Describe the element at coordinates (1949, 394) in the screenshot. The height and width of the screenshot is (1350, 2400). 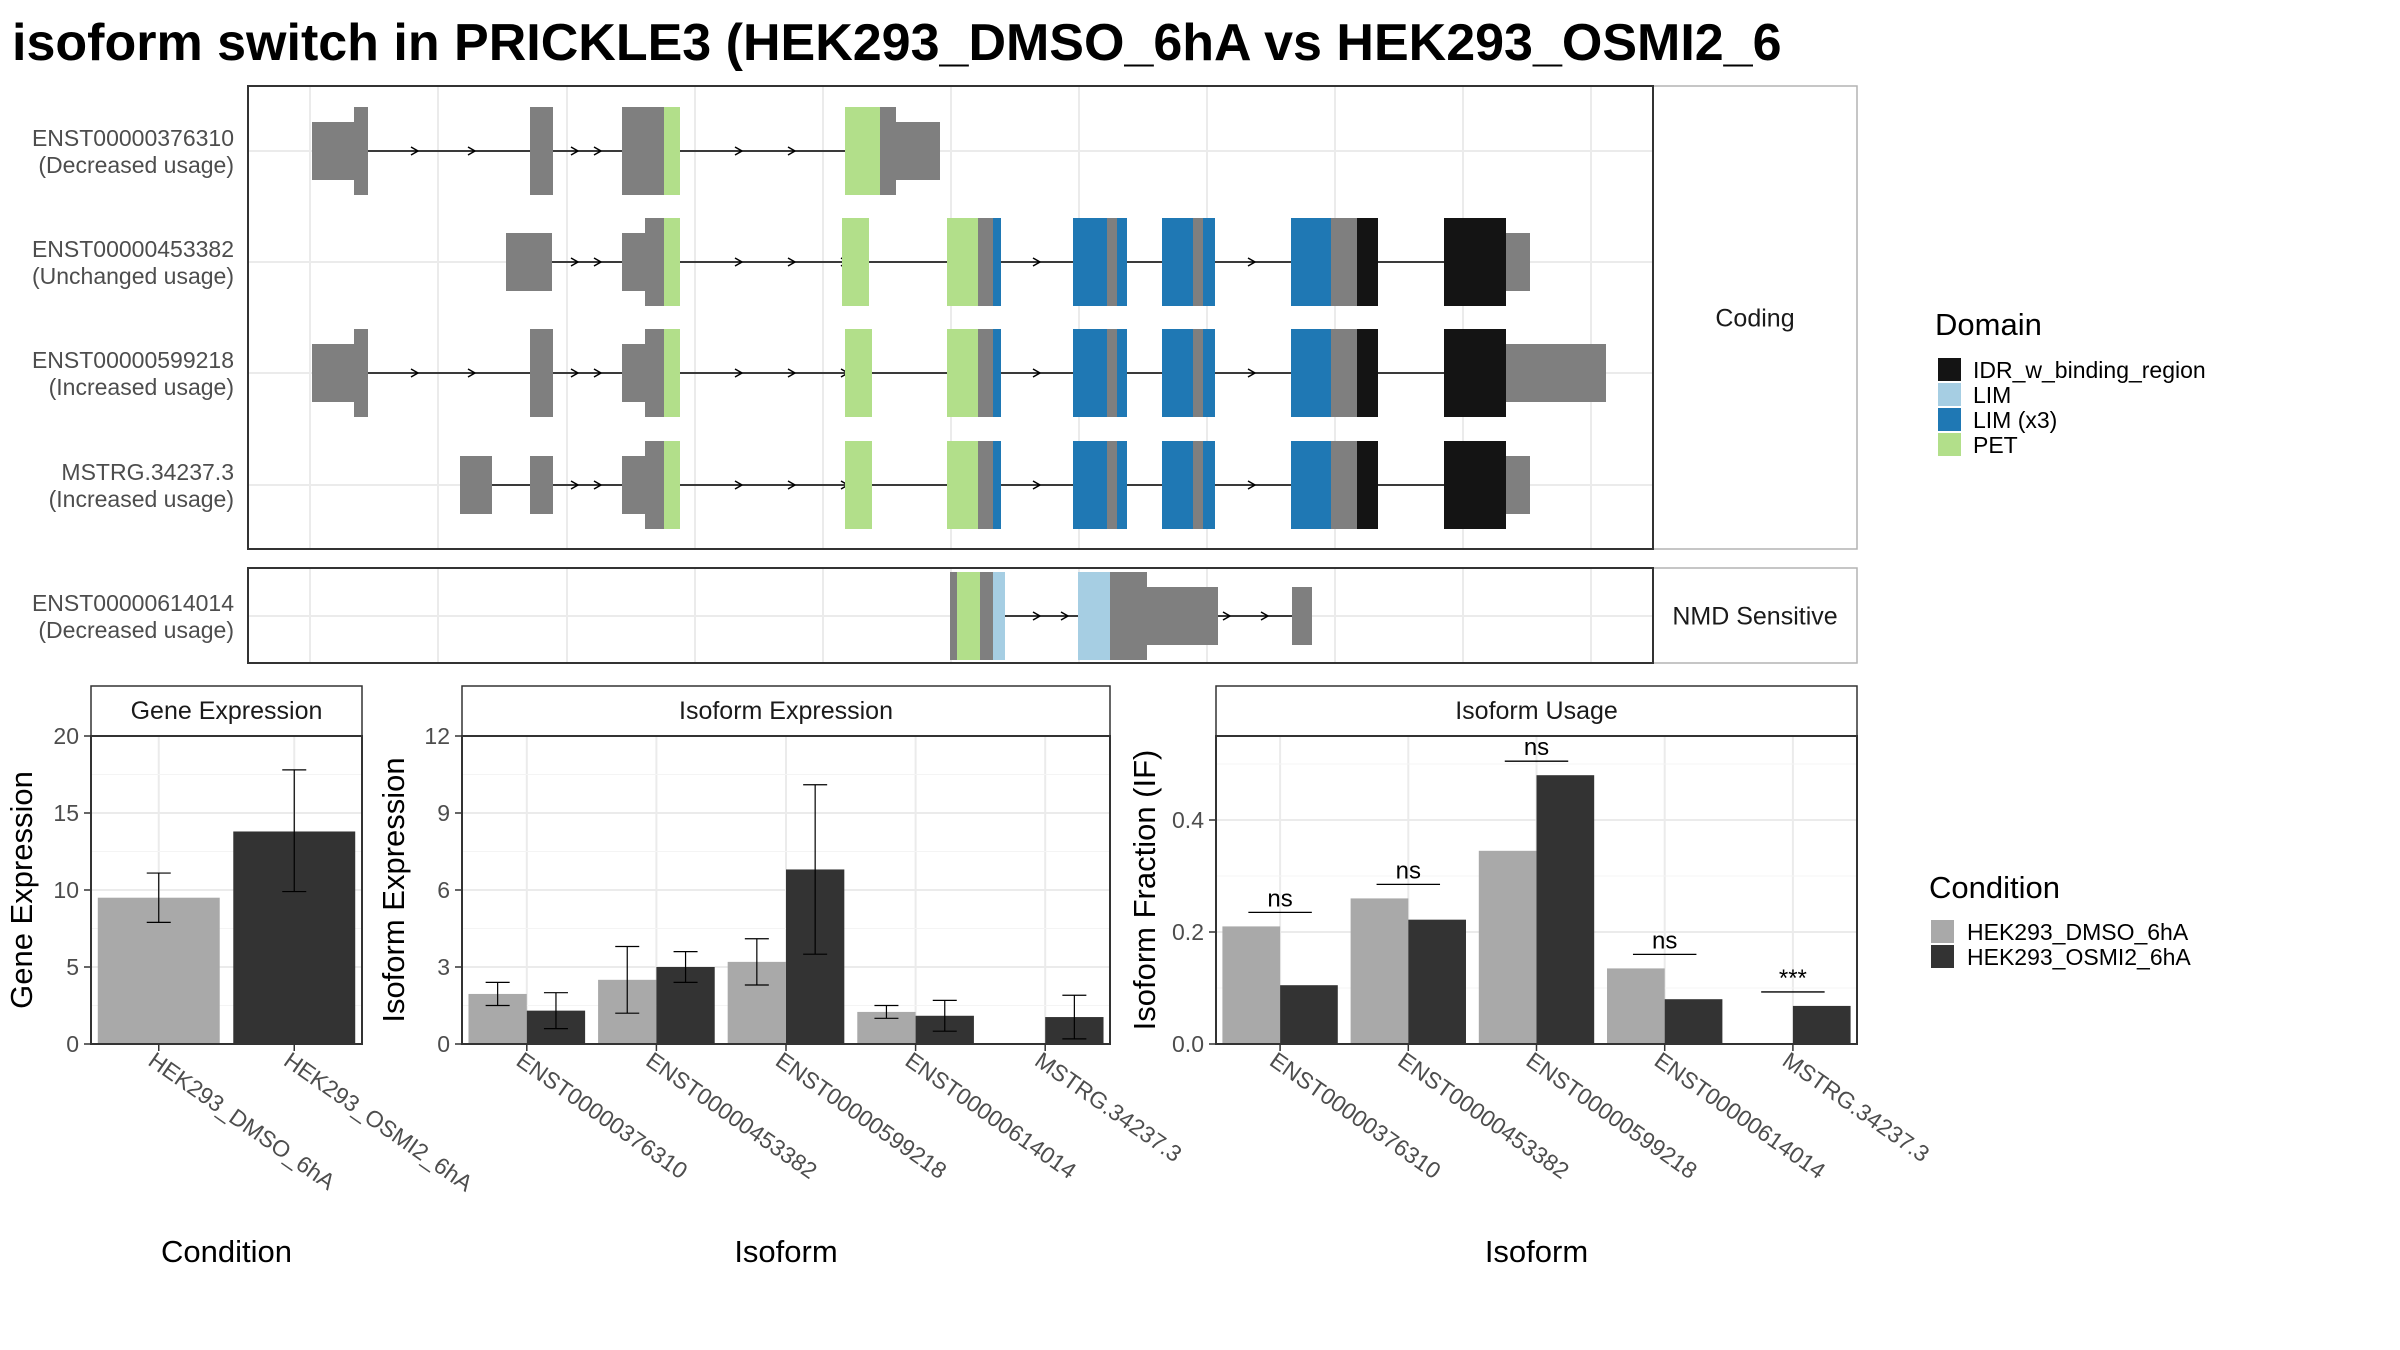
I see `legend-swatch-lim` at that location.